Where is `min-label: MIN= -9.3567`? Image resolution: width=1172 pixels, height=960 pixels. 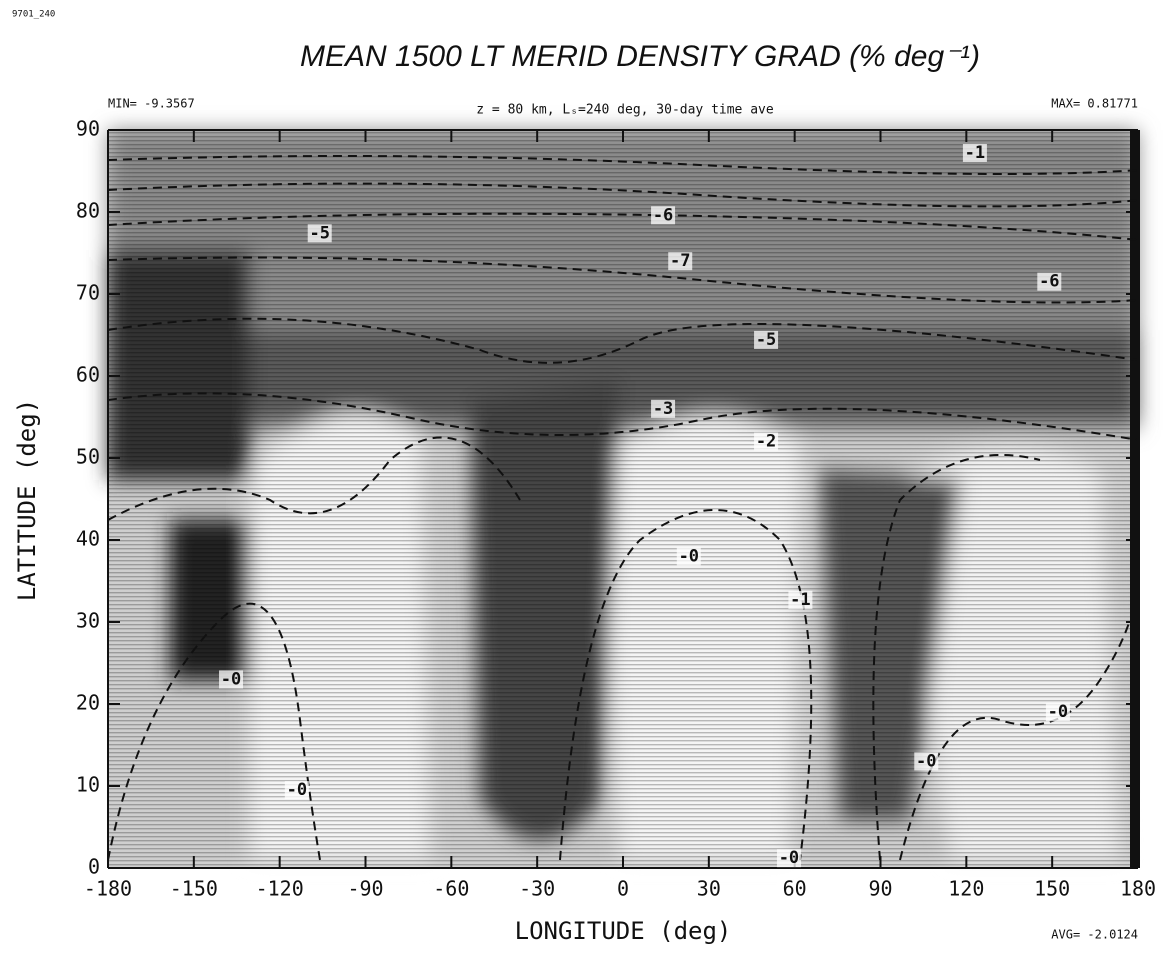
min-label: MIN= -9.3567 is located at coordinates (151, 104).